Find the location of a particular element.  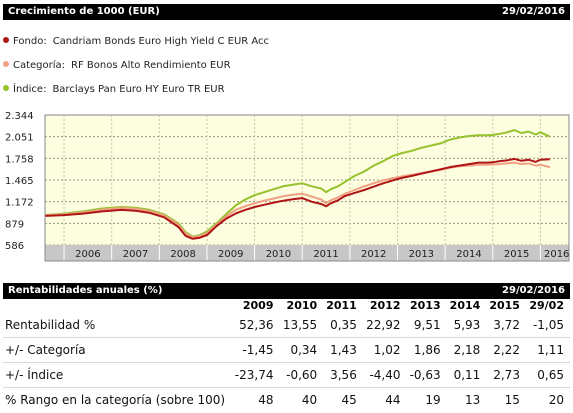

table-cell: -0,63 is located at coordinates (426, 375).